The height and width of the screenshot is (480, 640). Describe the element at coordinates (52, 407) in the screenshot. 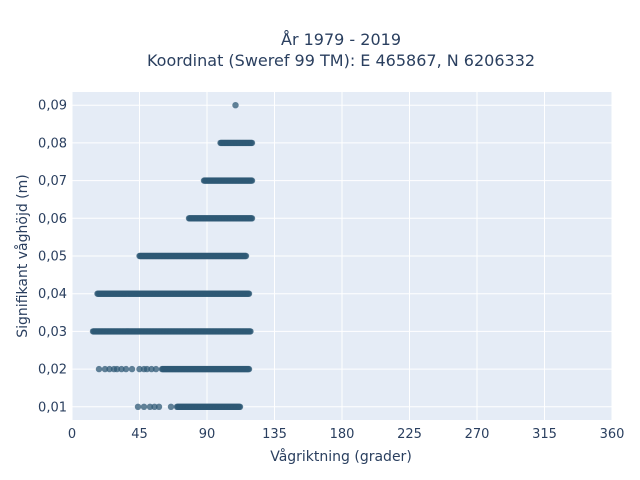

I see `y-tick-label: 0,01` at that location.